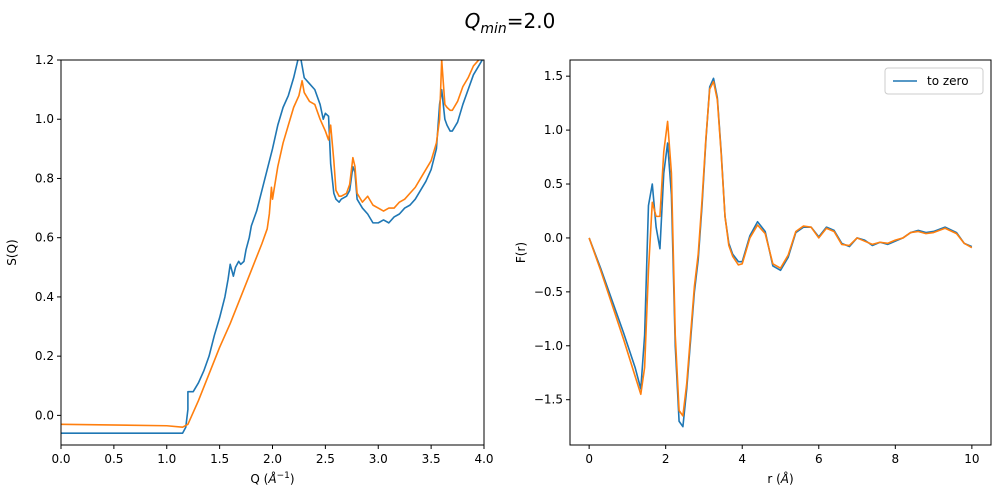 This screenshot has width=1001, height=503. What do you see at coordinates (493, 29) in the screenshot?
I see `title-subscript: min` at bounding box center [493, 29].